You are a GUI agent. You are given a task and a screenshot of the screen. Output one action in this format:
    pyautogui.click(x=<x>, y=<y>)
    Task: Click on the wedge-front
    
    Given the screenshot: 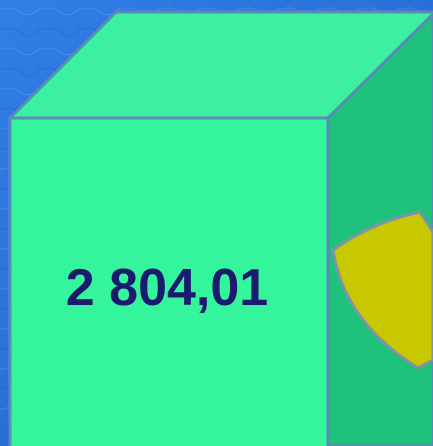 What is the action you would take?
    pyautogui.click(x=382, y=290)
    